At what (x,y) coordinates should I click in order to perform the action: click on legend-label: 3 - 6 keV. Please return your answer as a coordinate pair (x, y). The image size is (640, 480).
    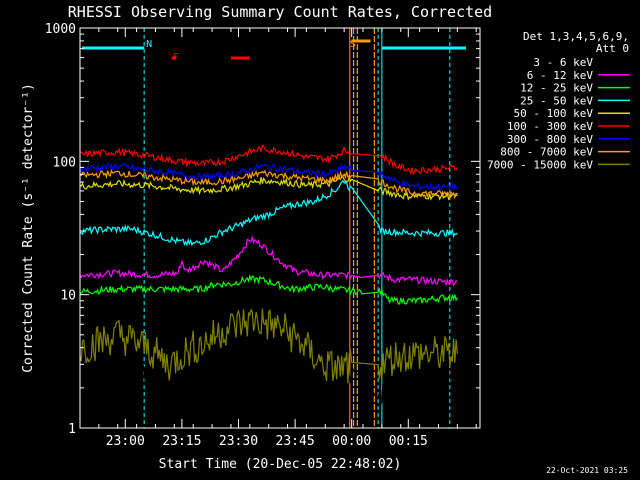
    Looking at the image, I should click on (563, 62).